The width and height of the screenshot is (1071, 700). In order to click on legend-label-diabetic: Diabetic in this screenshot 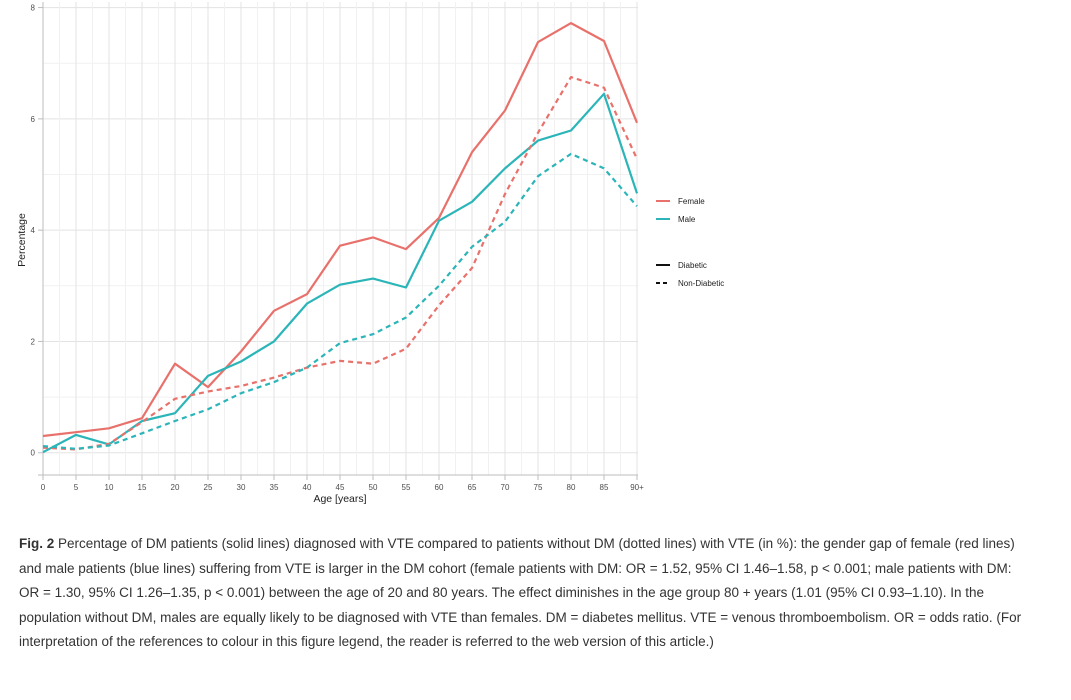, I will do `click(692, 265)`.